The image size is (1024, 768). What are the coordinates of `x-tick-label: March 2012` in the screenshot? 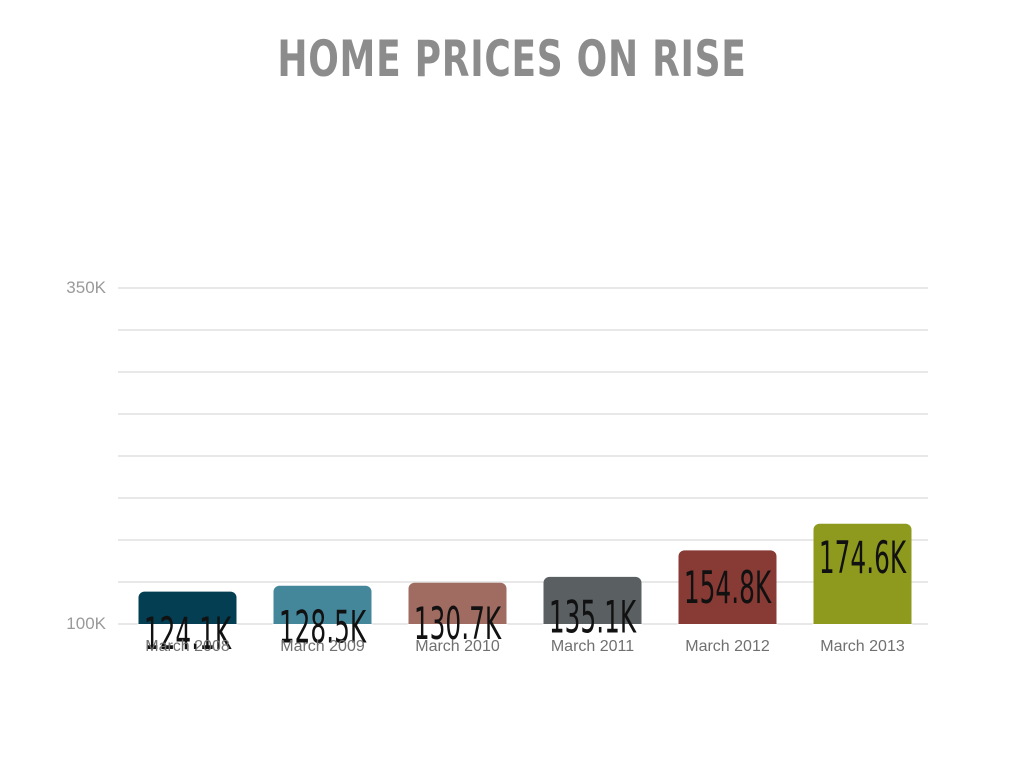 It's located at (727, 646).